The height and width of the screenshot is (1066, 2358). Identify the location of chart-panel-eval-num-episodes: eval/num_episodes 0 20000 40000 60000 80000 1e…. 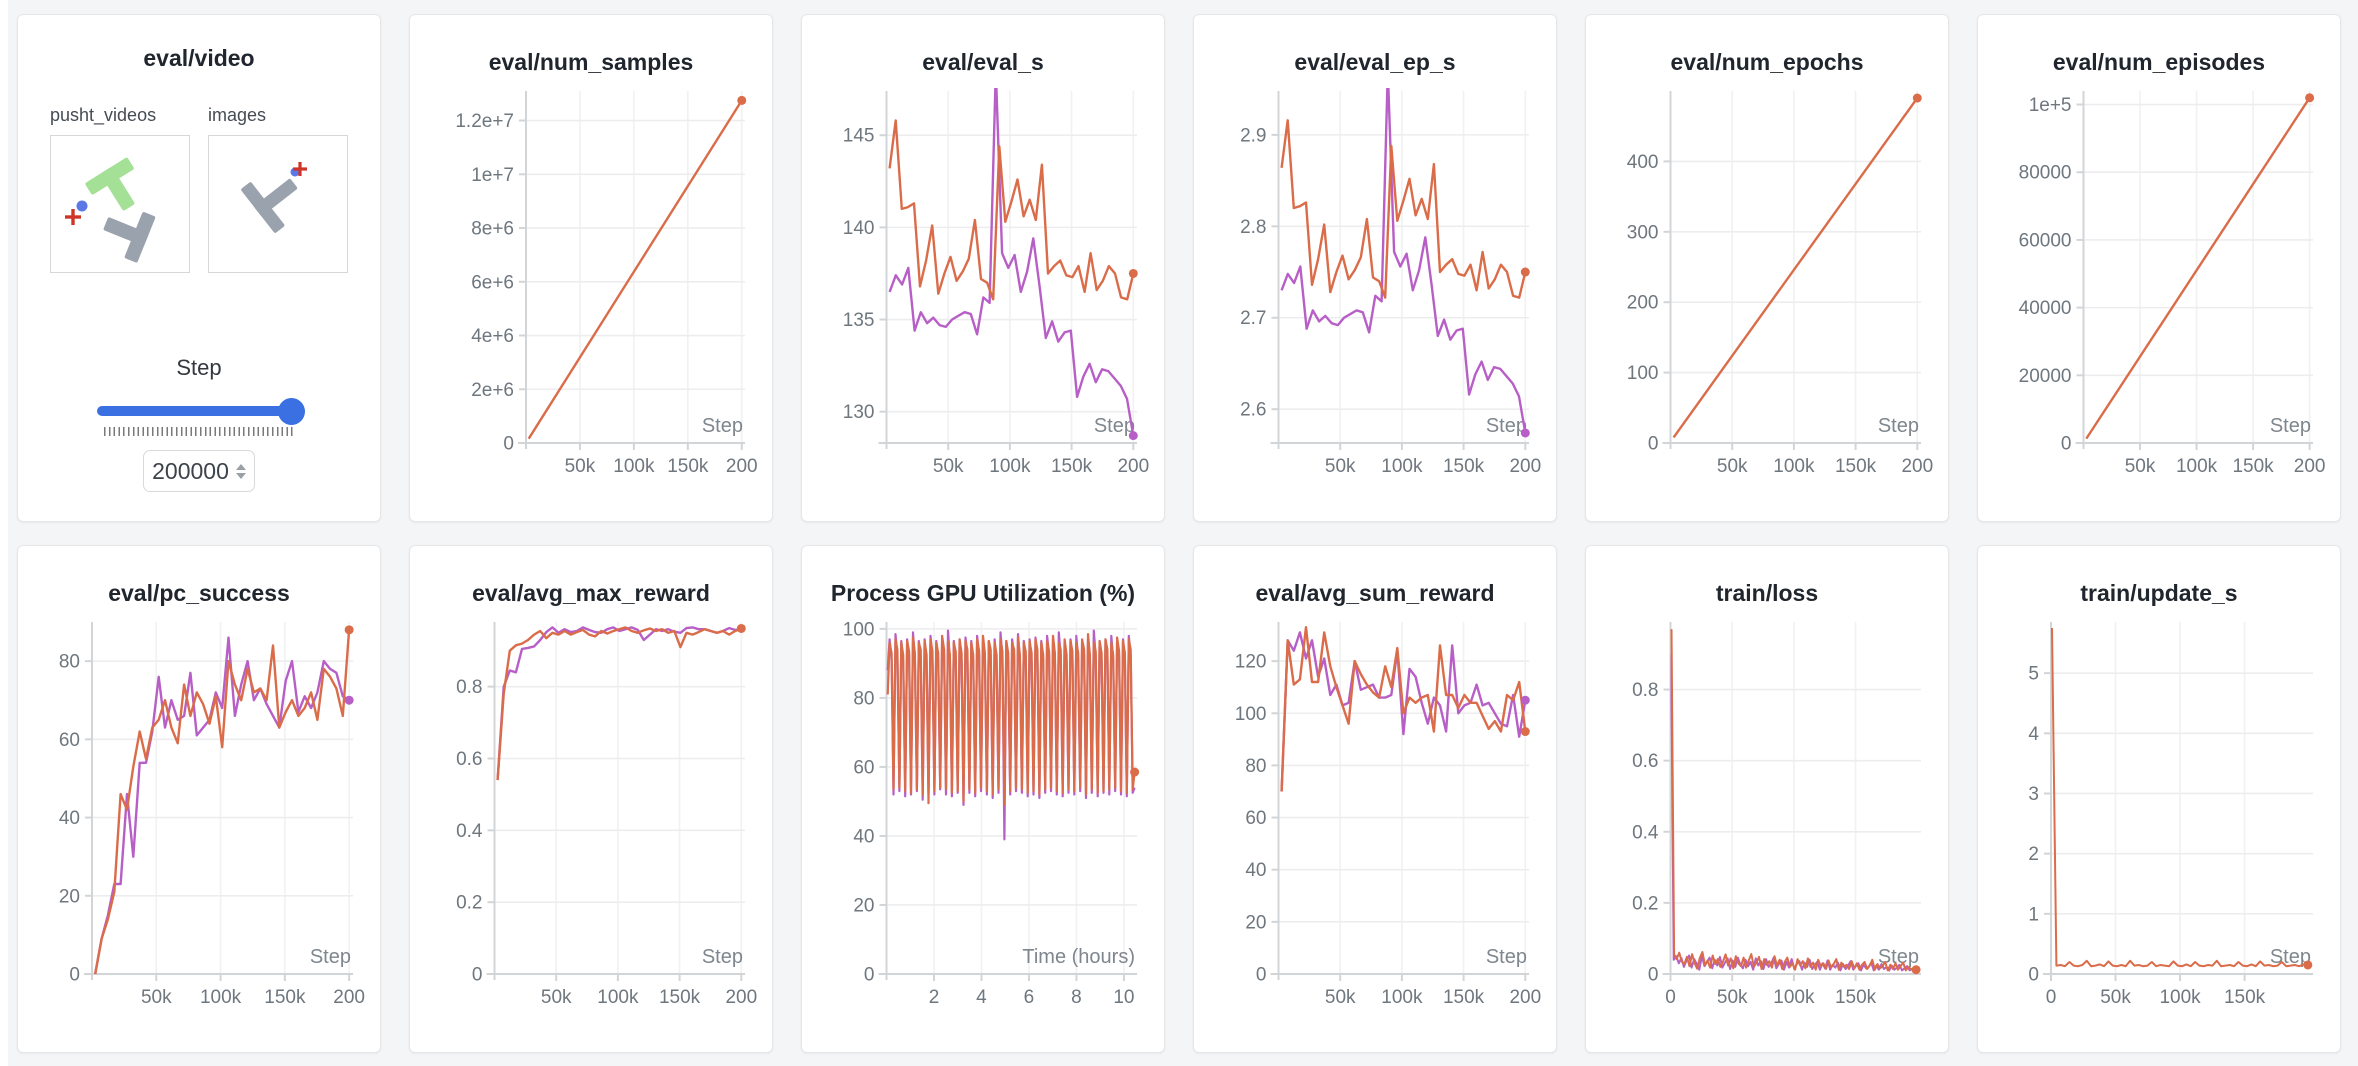
(2159, 268).